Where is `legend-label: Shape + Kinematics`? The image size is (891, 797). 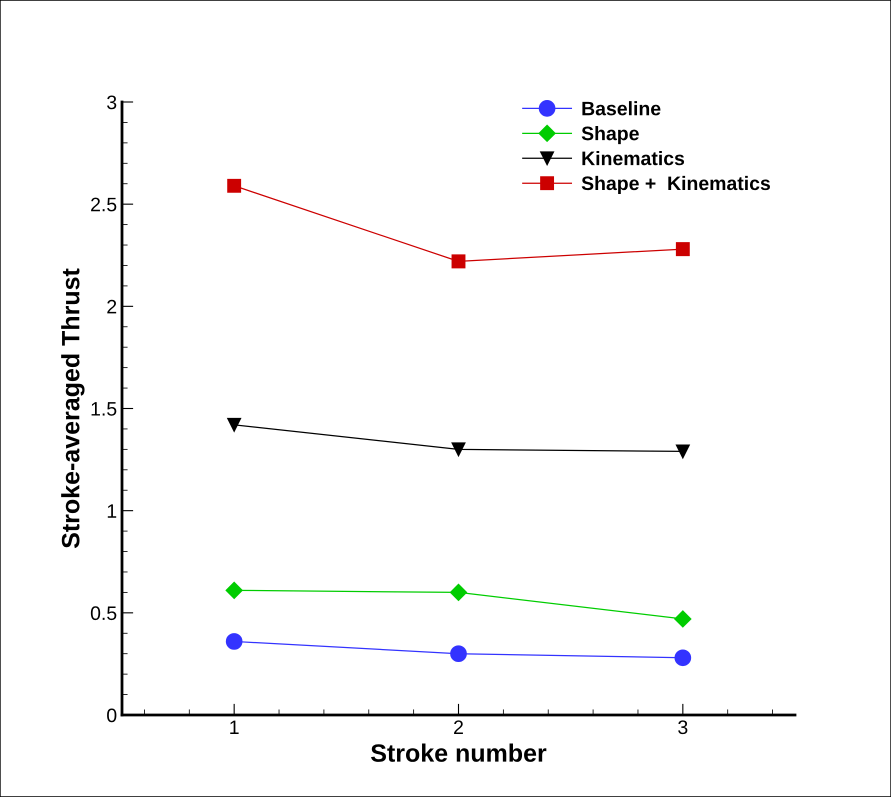
legend-label: Shape + Kinematics is located at coordinates (676, 185).